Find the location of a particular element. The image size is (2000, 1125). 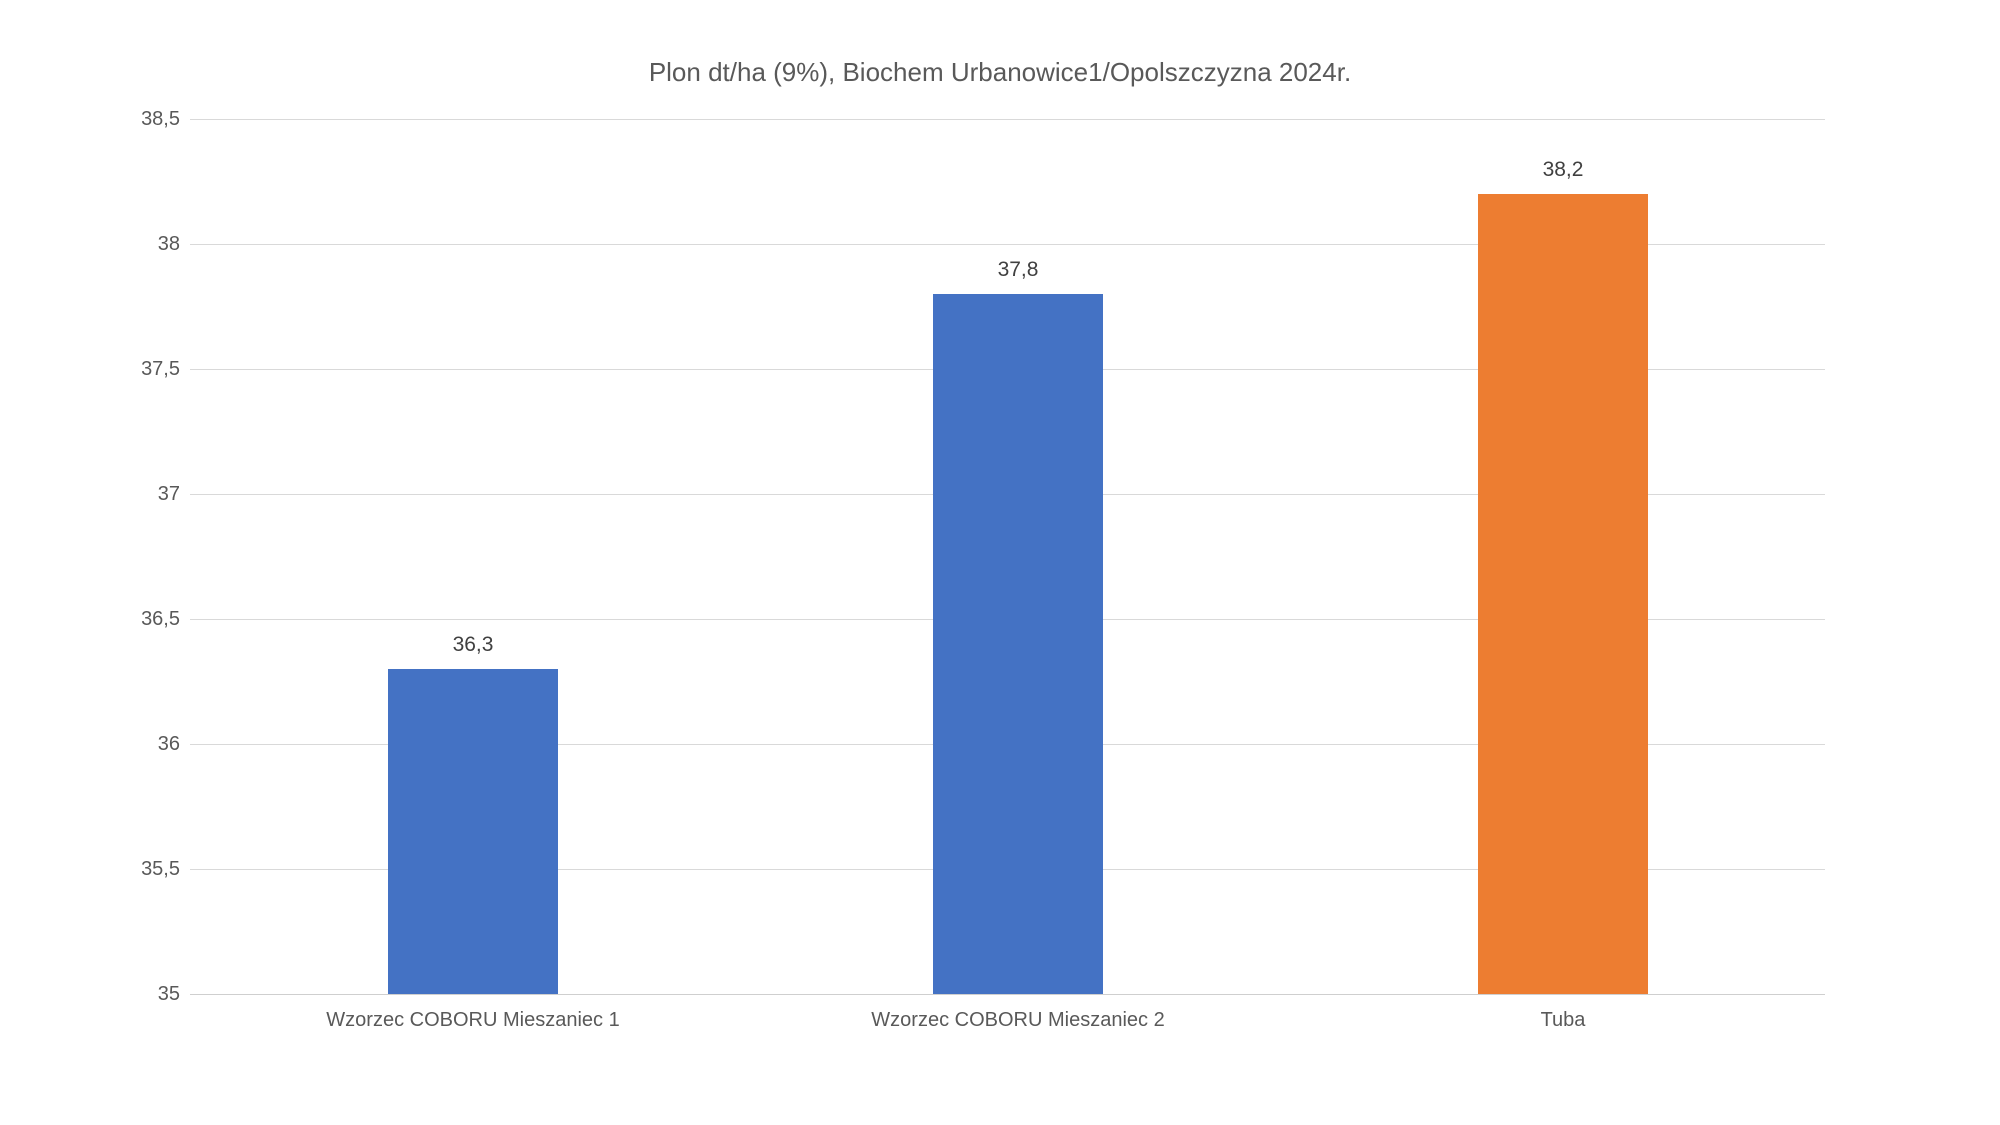

data-label: 37,8 is located at coordinates (1018, 269).